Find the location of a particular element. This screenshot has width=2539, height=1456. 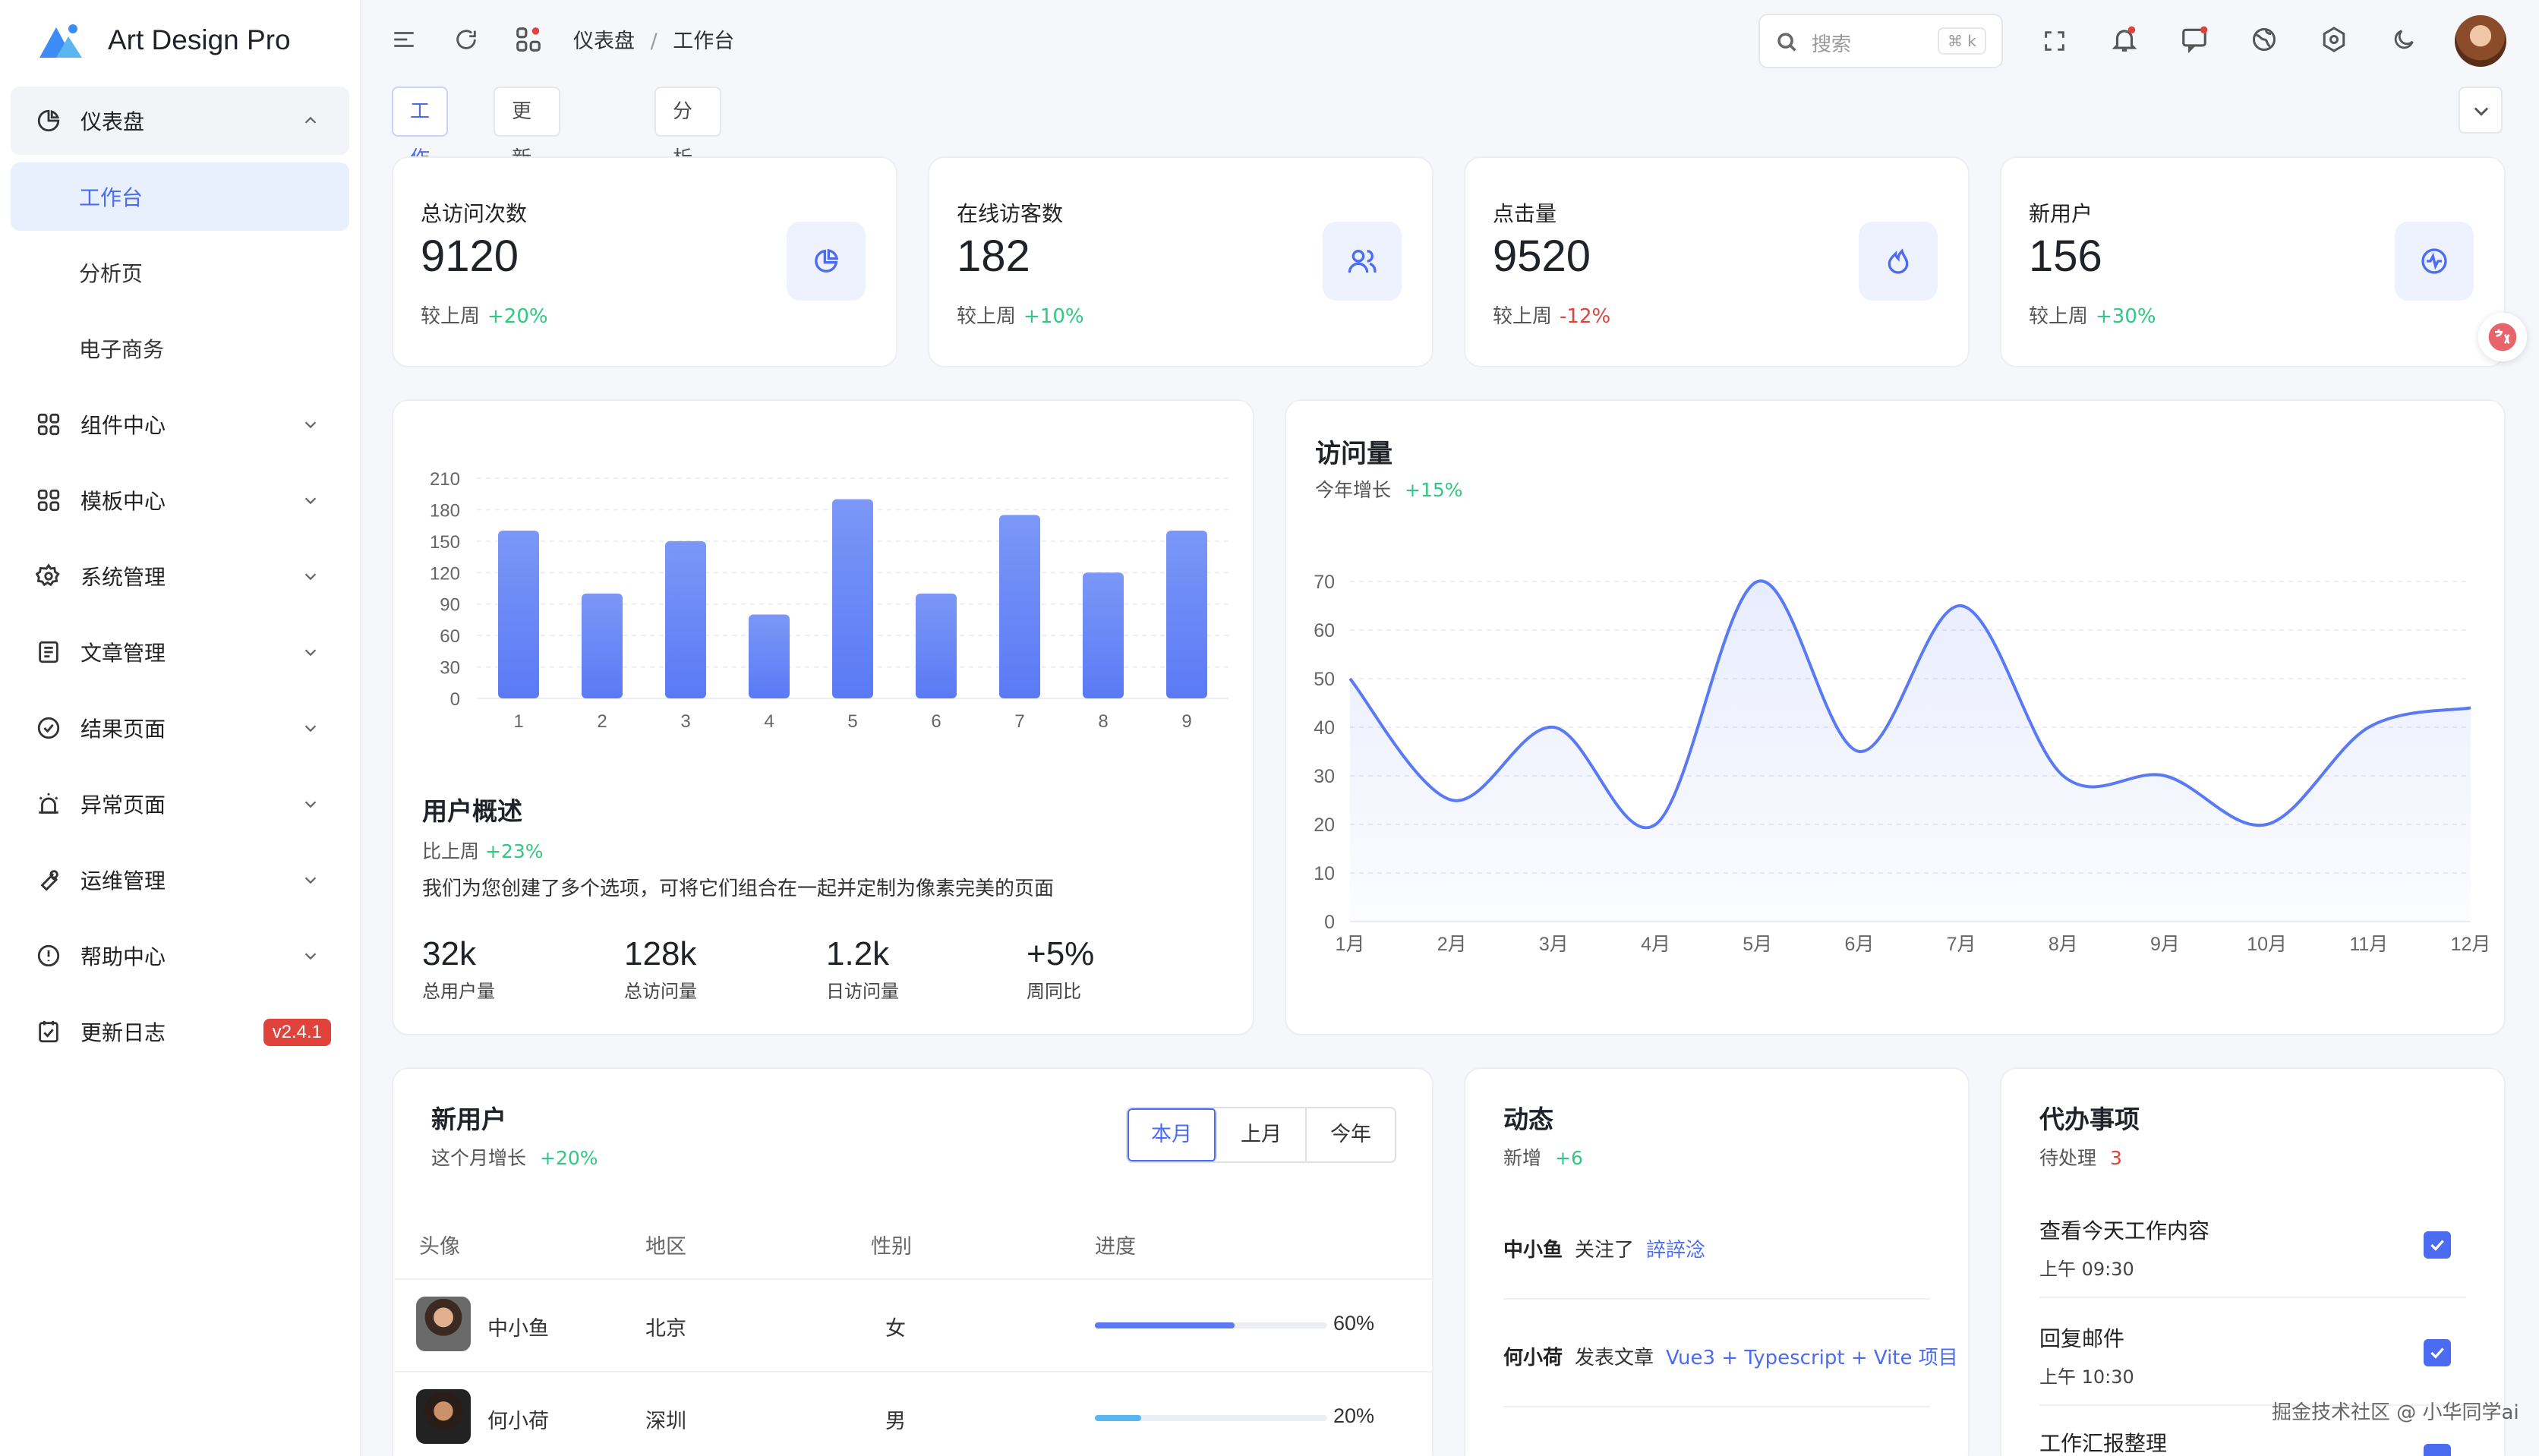

sidebar-item-ops: 运维管理 is located at coordinates (180, 880).